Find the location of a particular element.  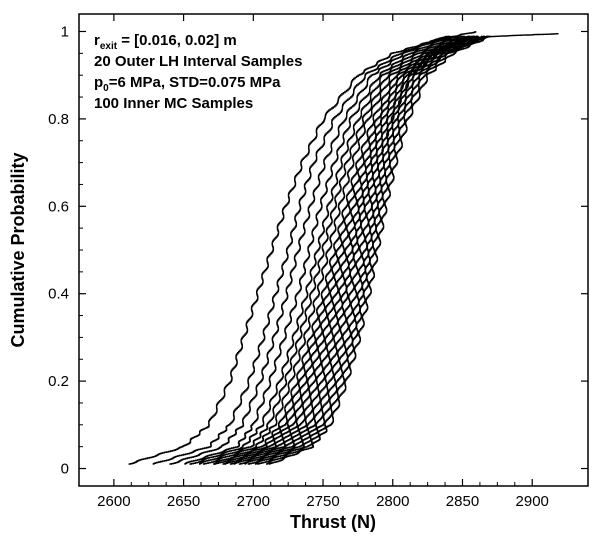

x-tick-label: 2900 is located at coordinates (532, 501).